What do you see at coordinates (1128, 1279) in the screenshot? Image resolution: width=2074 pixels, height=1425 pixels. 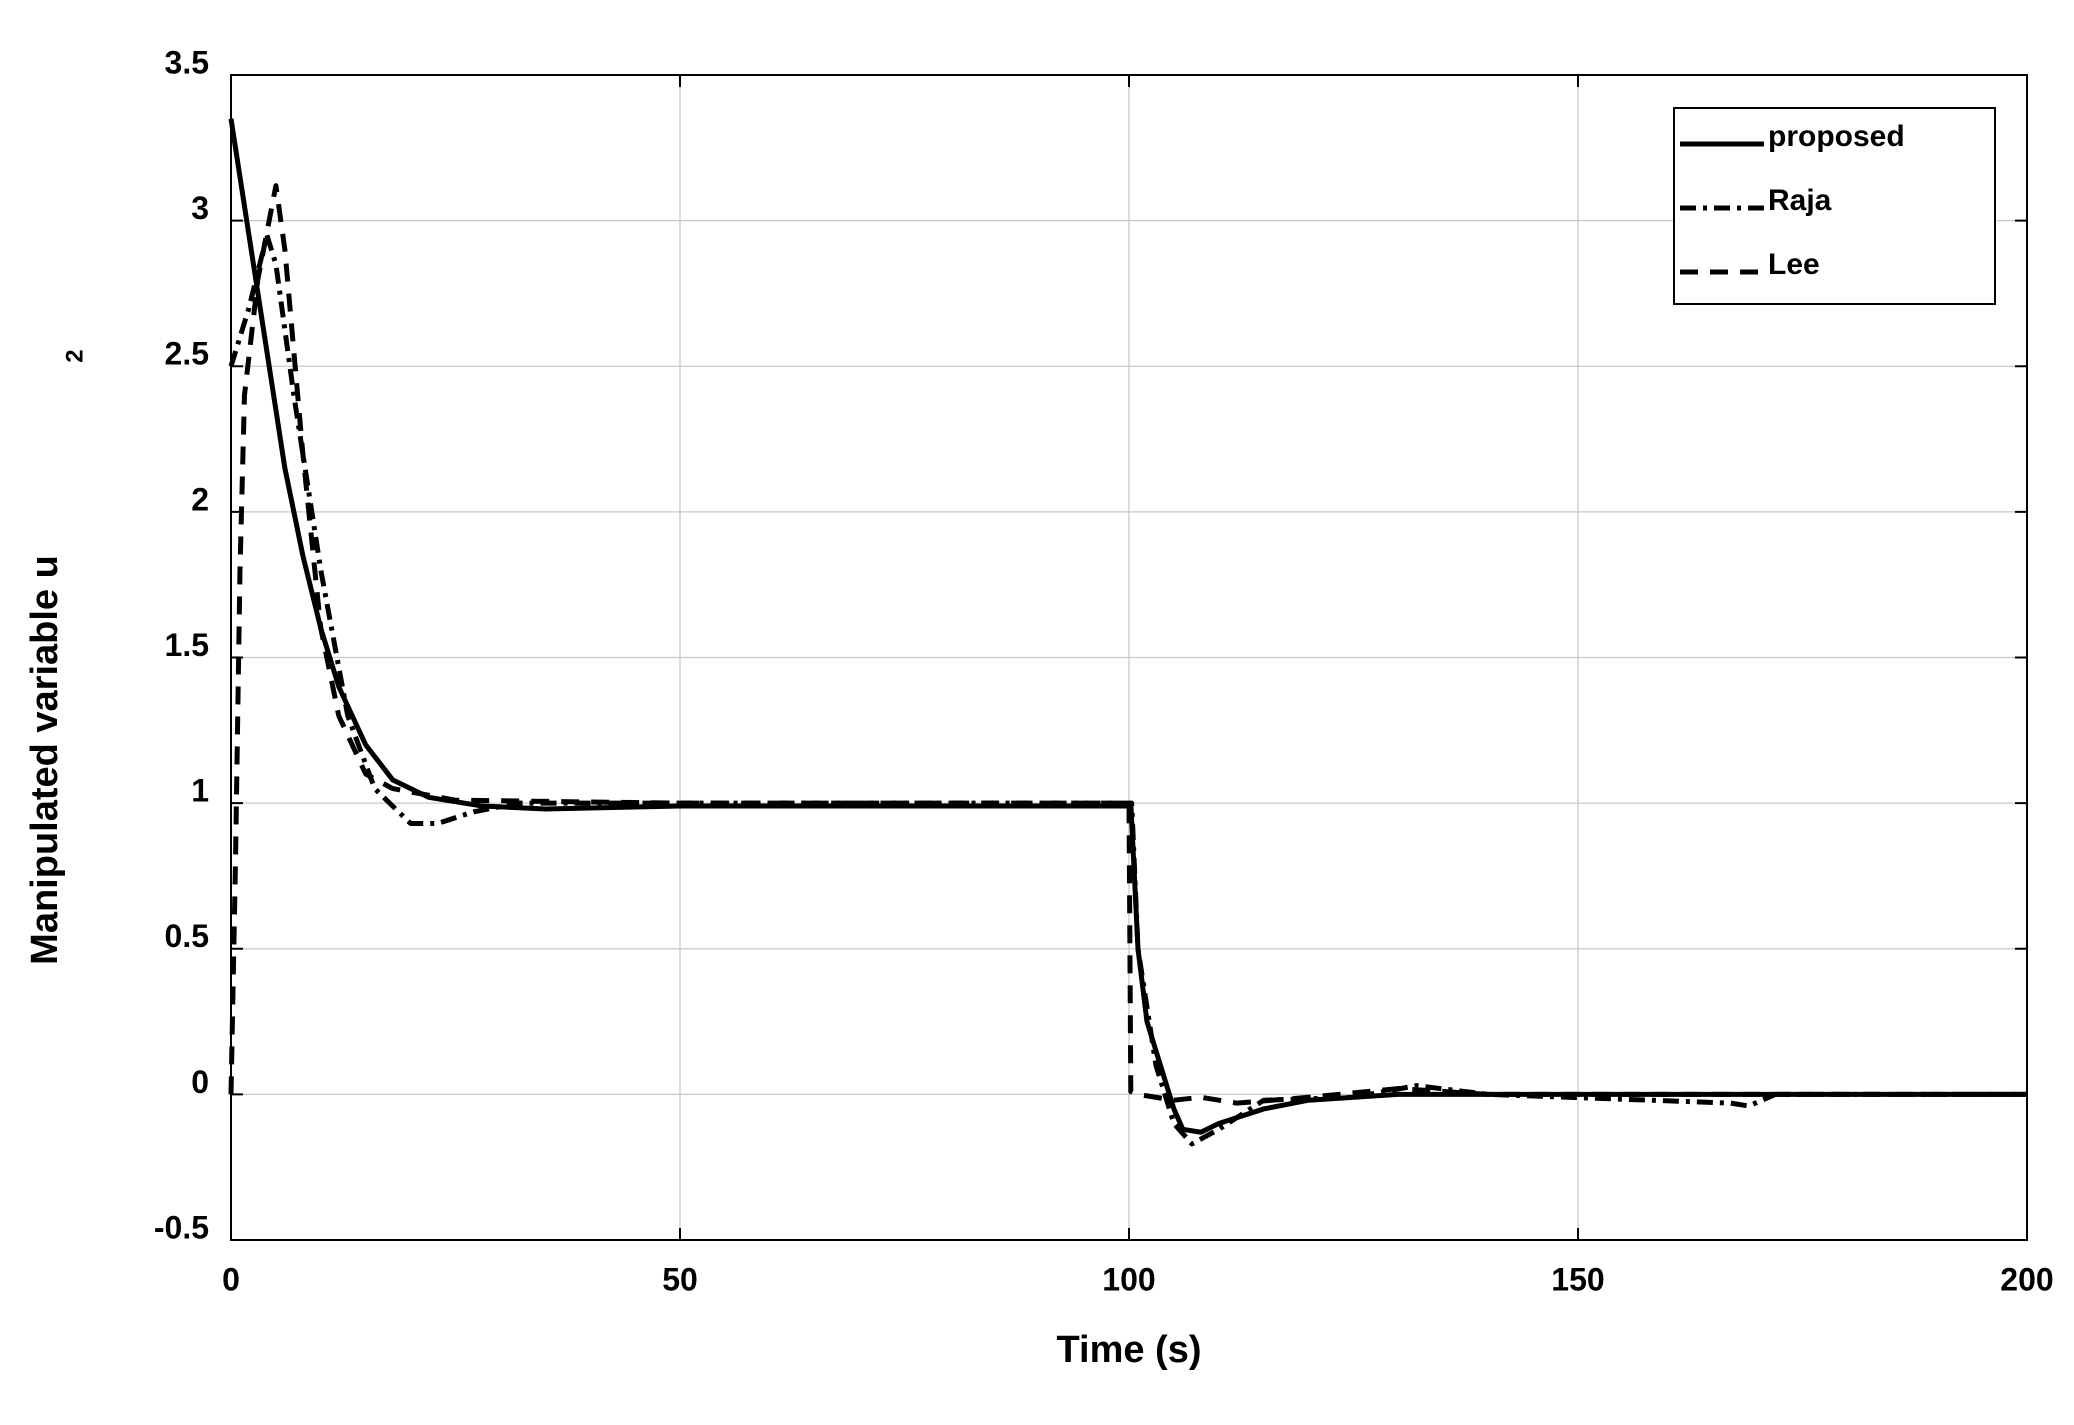 I see `x-tick-label: 100` at bounding box center [1128, 1279].